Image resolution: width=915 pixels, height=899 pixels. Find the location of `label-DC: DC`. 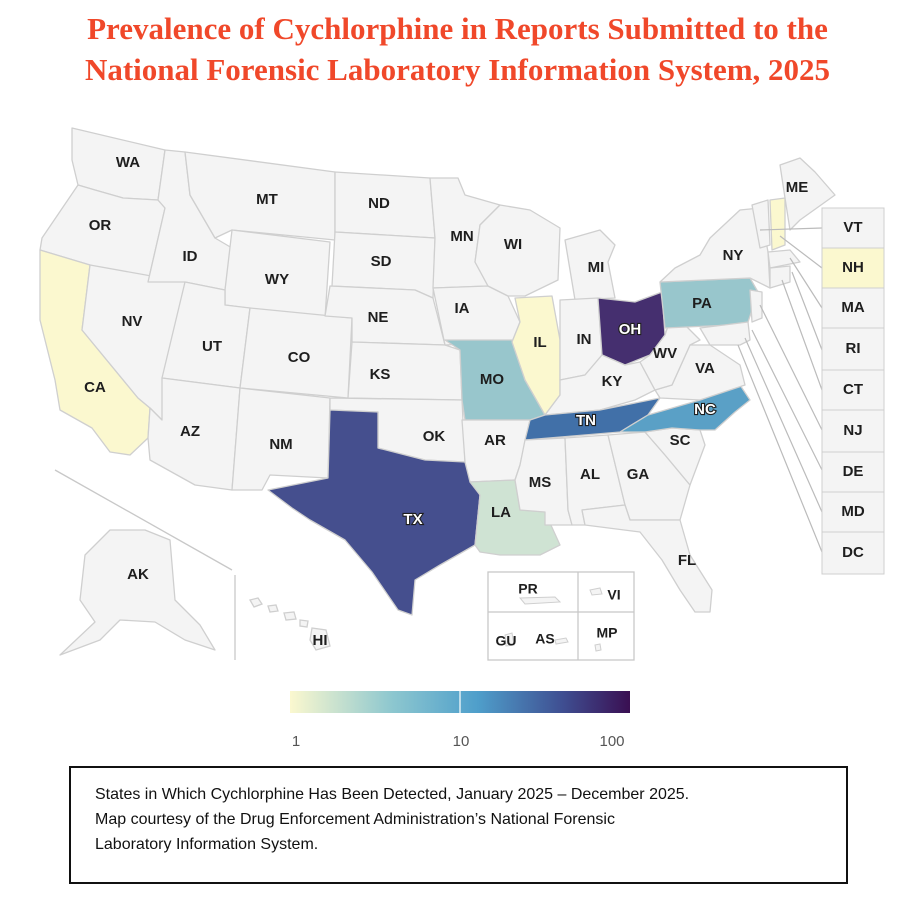

label-DC: DC is located at coordinates (853, 552).